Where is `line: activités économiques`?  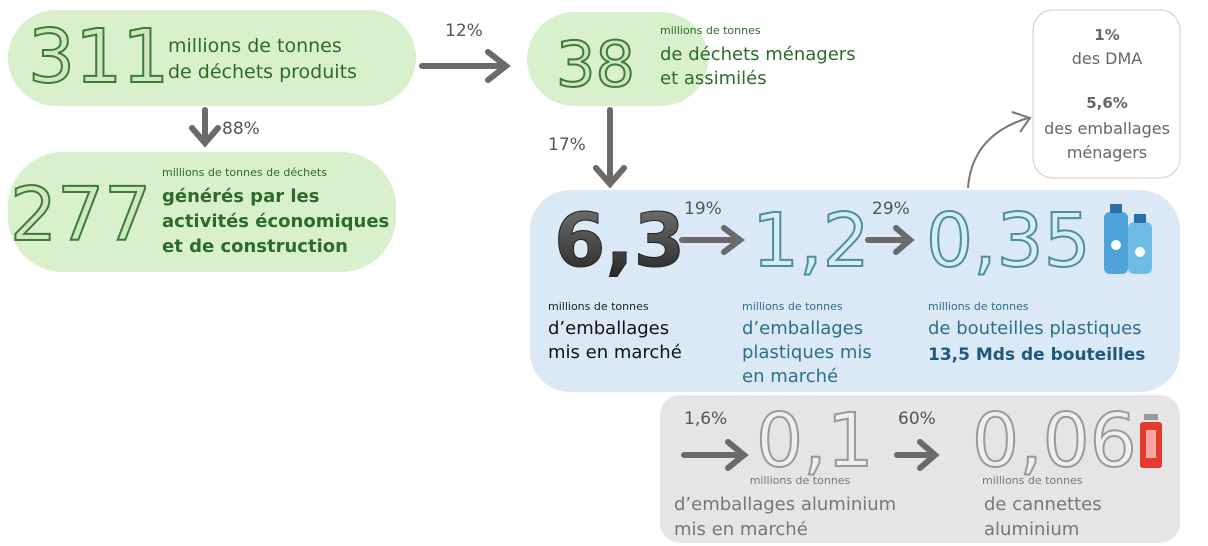 line: activités économiques is located at coordinates (275, 221).